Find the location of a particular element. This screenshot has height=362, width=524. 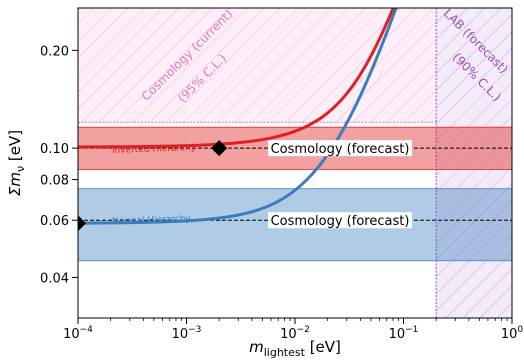

x-tick-base-0: 10 is located at coordinates (71, 334).